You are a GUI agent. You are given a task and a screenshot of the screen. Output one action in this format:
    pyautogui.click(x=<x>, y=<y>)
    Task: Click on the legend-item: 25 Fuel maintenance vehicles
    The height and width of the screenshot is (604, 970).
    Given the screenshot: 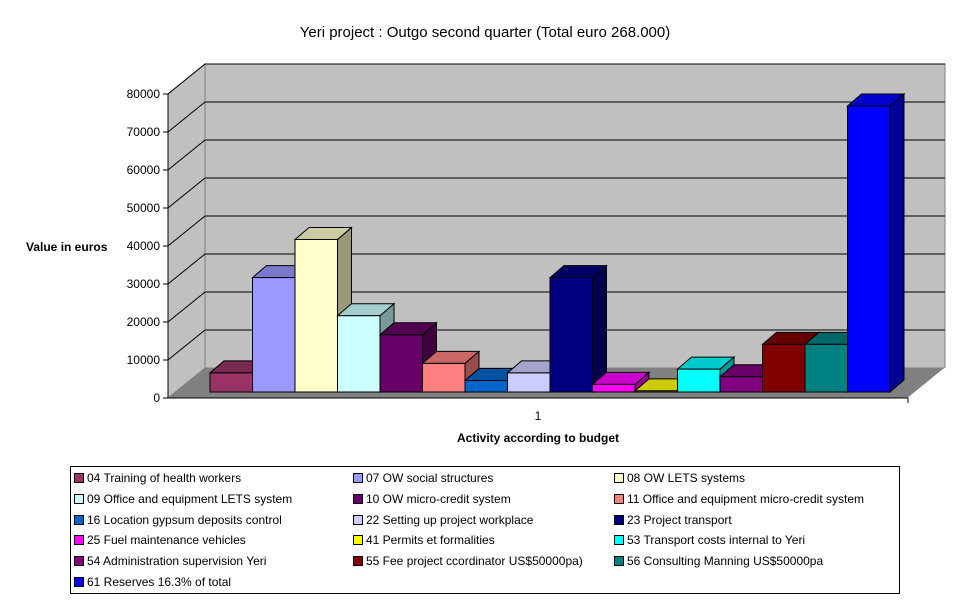 What is the action you would take?
    pyautogui.click(x=160, y=540)
    